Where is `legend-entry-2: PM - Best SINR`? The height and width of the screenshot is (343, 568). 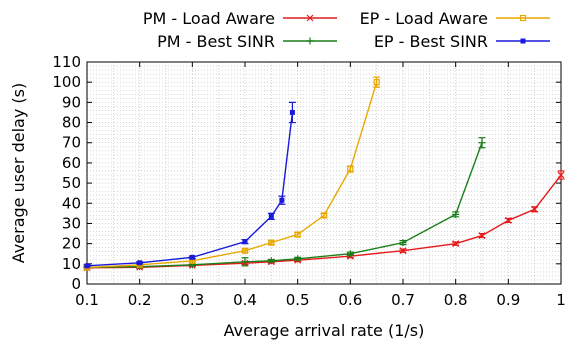
legend-entry-2: PM - Best SINR is located at coordinates (247, 41).